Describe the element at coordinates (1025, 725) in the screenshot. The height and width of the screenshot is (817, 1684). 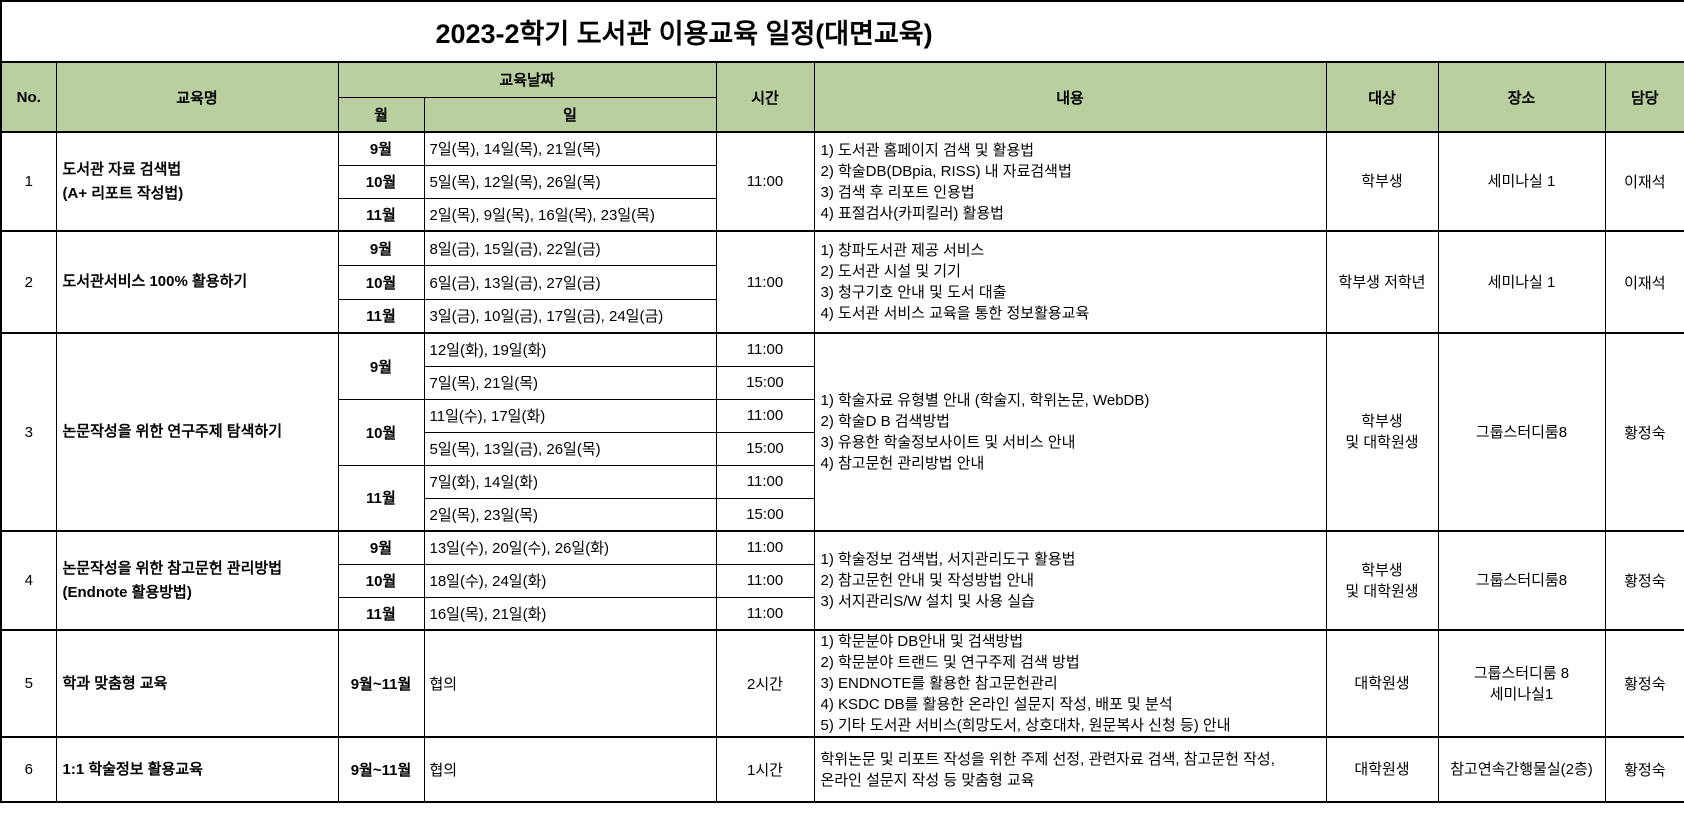
I see `content-cell-line: 5) 기타 도서관 서비스(희망도서, 상호대차, 원문복사 신청 등) 안내` at that location.